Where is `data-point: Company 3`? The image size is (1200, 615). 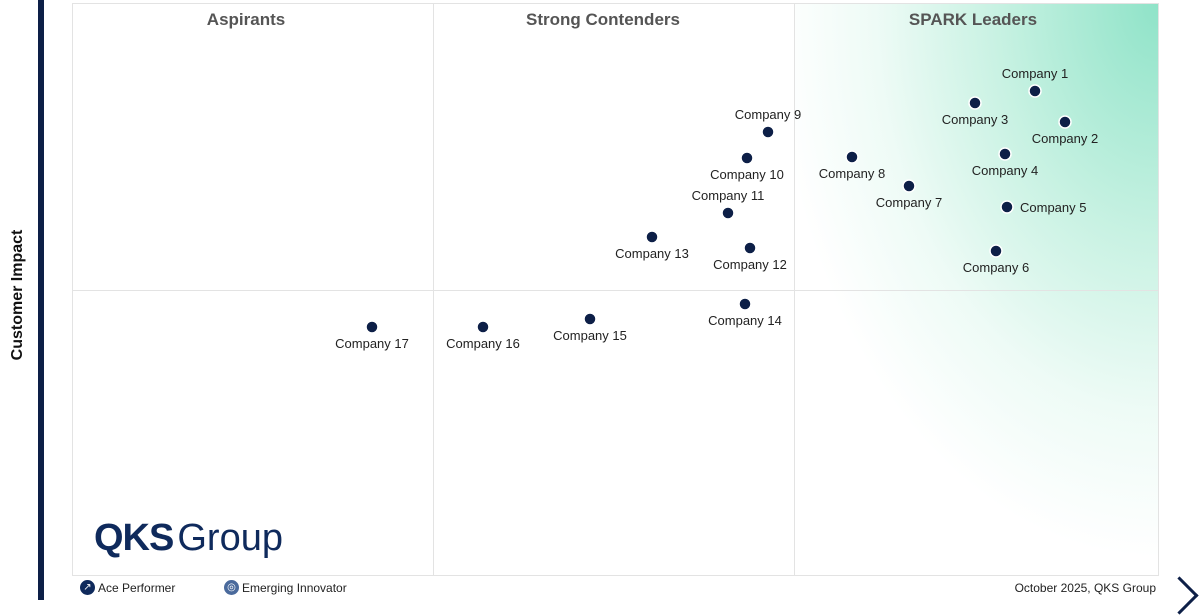 data-point: Company 3 is located at coordinates (975, 111).